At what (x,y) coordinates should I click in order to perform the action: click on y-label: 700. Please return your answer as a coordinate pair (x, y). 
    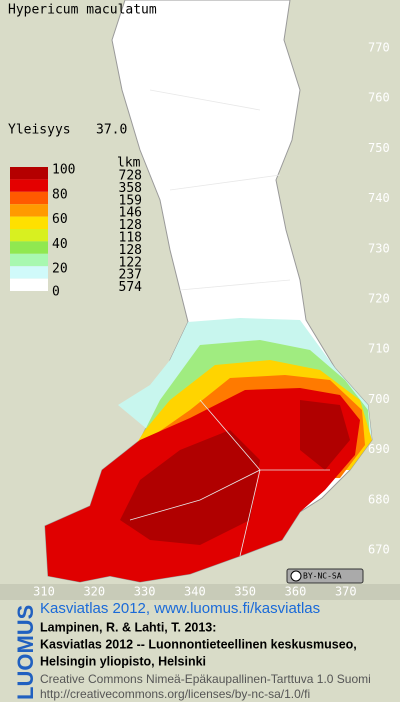
    Looking at the image, I should click on (379, 399).